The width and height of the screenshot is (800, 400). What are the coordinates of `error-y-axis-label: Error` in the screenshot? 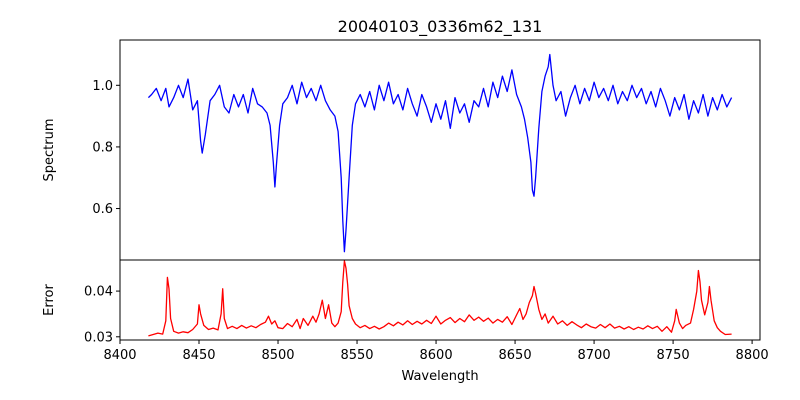 It's located at (49, 300).